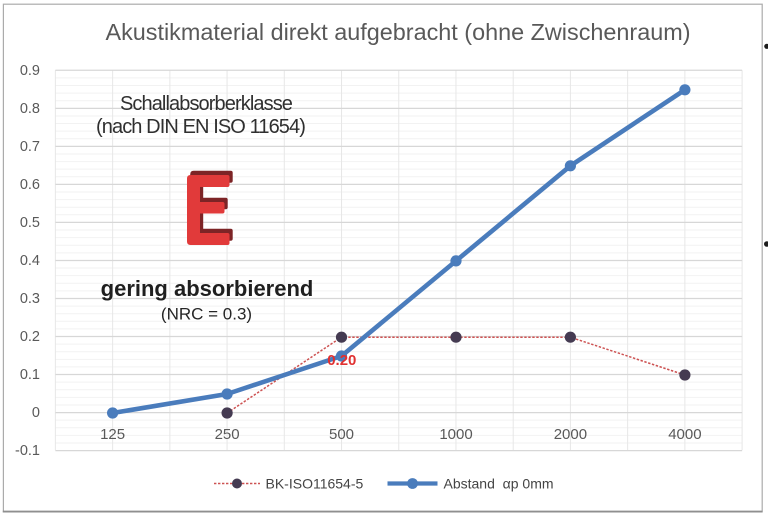 Image resolution: width=768 pixels, height=516 pixels. What do you see at coordinates (206, 104) in the screenshot?
I see `svg-text: Schallabsorberklasse` at bounding box center [206, 104].